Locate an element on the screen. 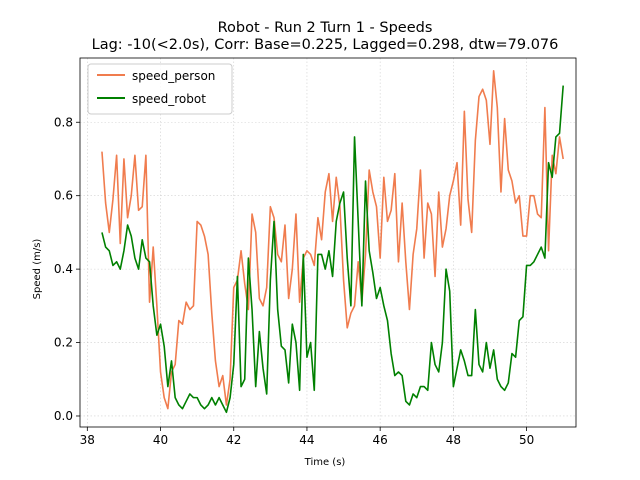 The width and height of the screenshot is (640, 480). x-axis-label: Time (s) is located at coordinates (325, 462).